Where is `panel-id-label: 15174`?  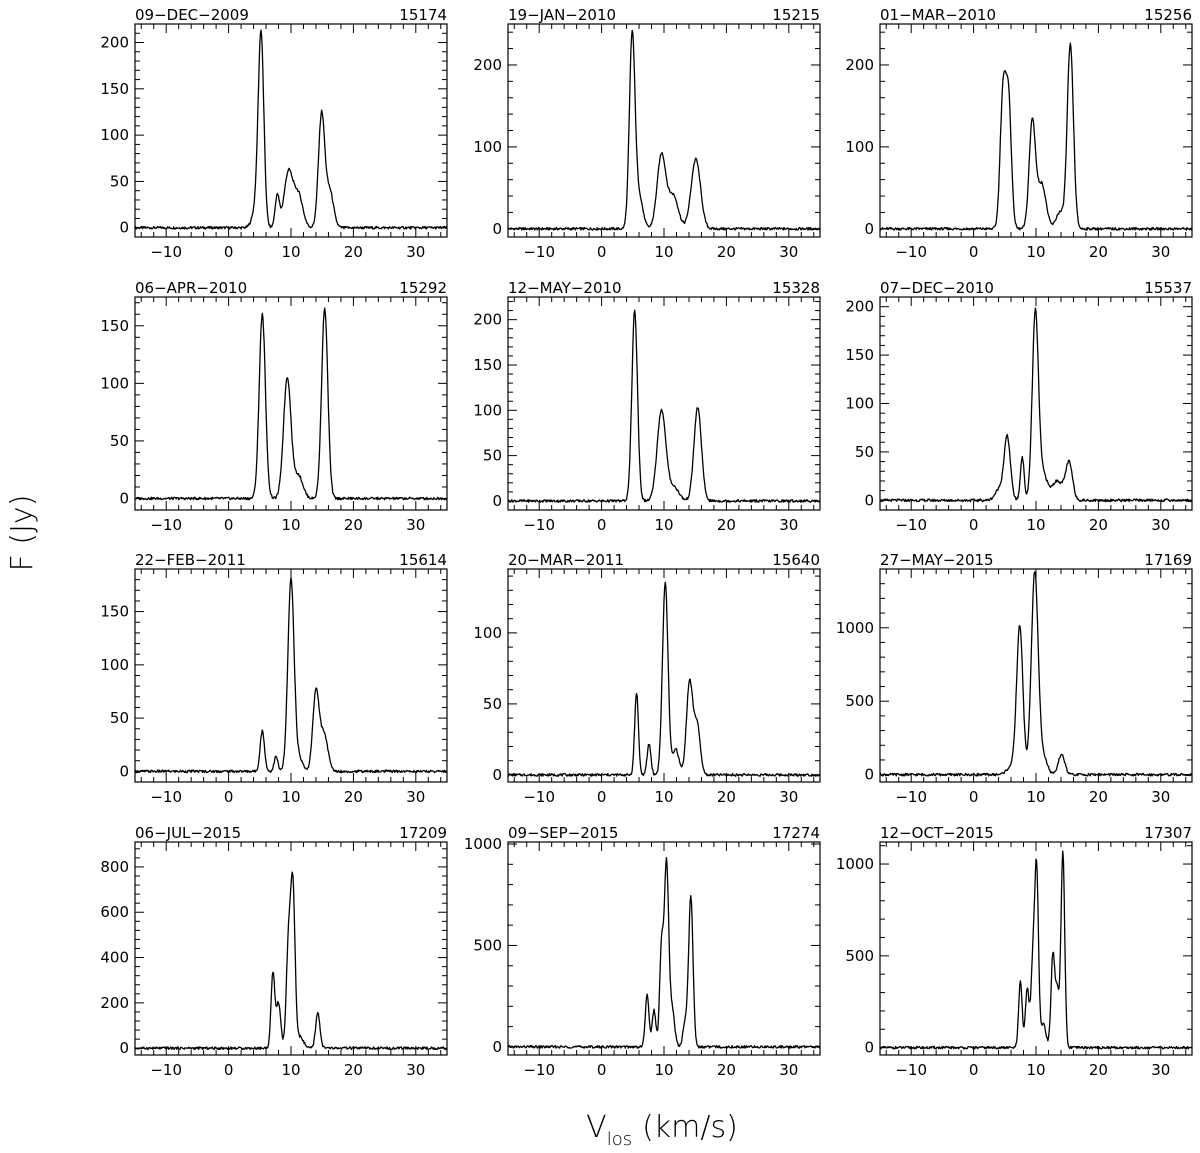
panel-id-label: 15174 is located at coordinates (423, 15).